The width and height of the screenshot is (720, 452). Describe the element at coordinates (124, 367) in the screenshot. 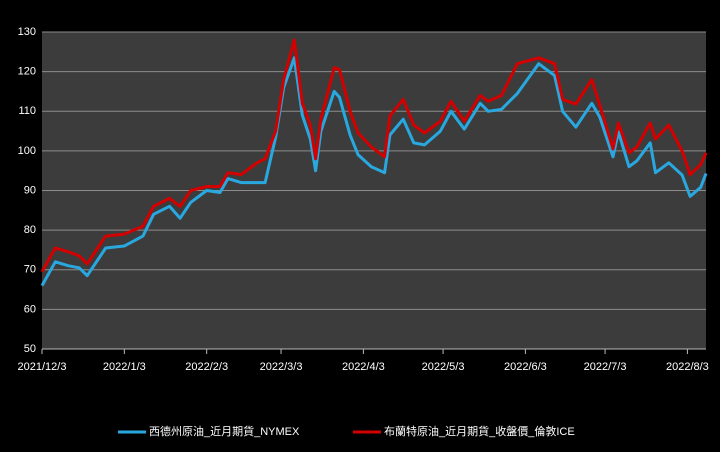

I see `x-tick-label: 2022/1/3` at that location.